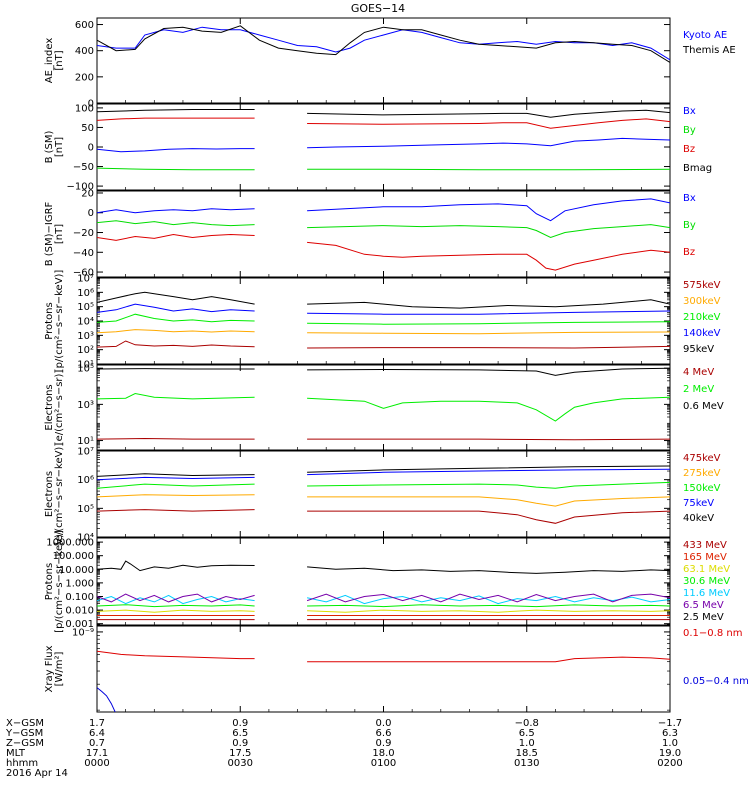 This screenshot has height=800, width=750. Describe the element at coordinates (703, 605) in the screenshot. I see `legend-entry: 6.5 MeV` at that location.